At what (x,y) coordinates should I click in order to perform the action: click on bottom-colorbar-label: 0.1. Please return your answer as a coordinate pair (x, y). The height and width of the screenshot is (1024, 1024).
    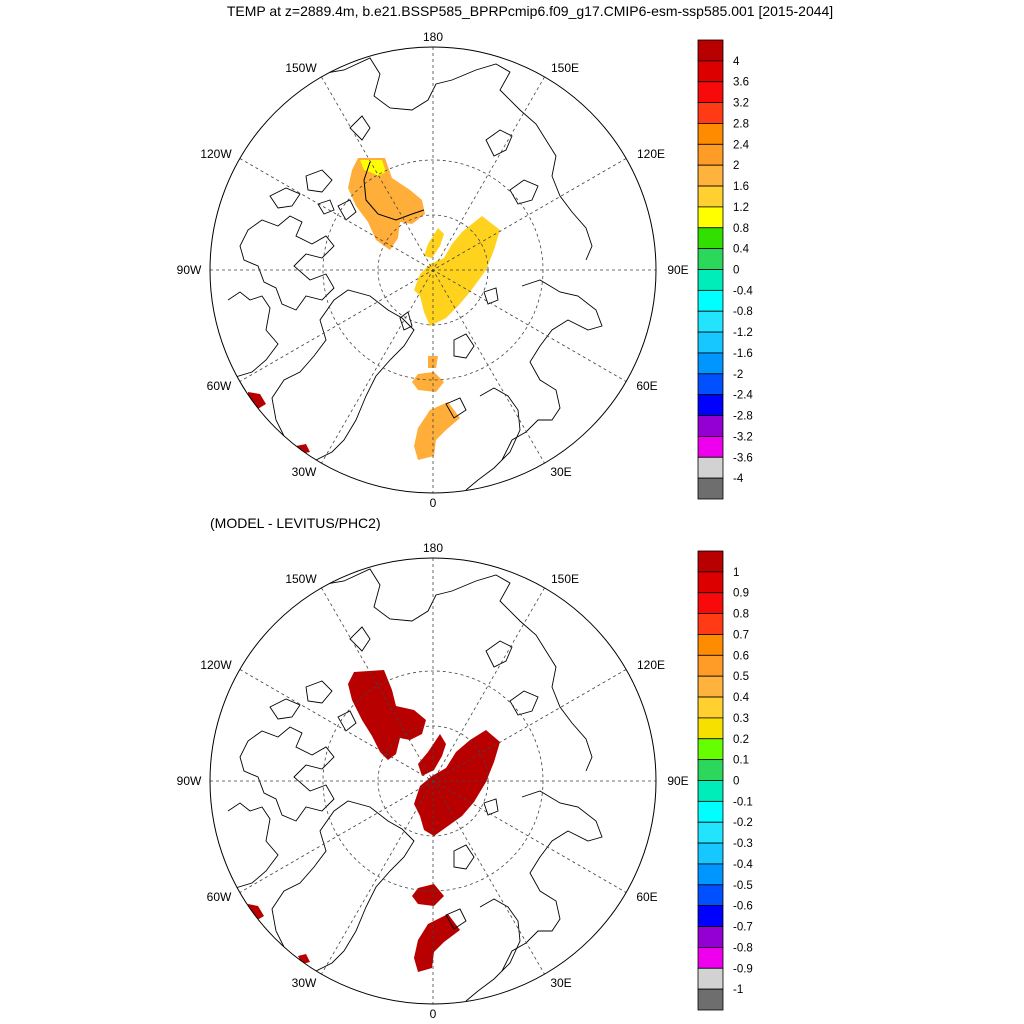
    Looking at the image, I should click on (741, 761).